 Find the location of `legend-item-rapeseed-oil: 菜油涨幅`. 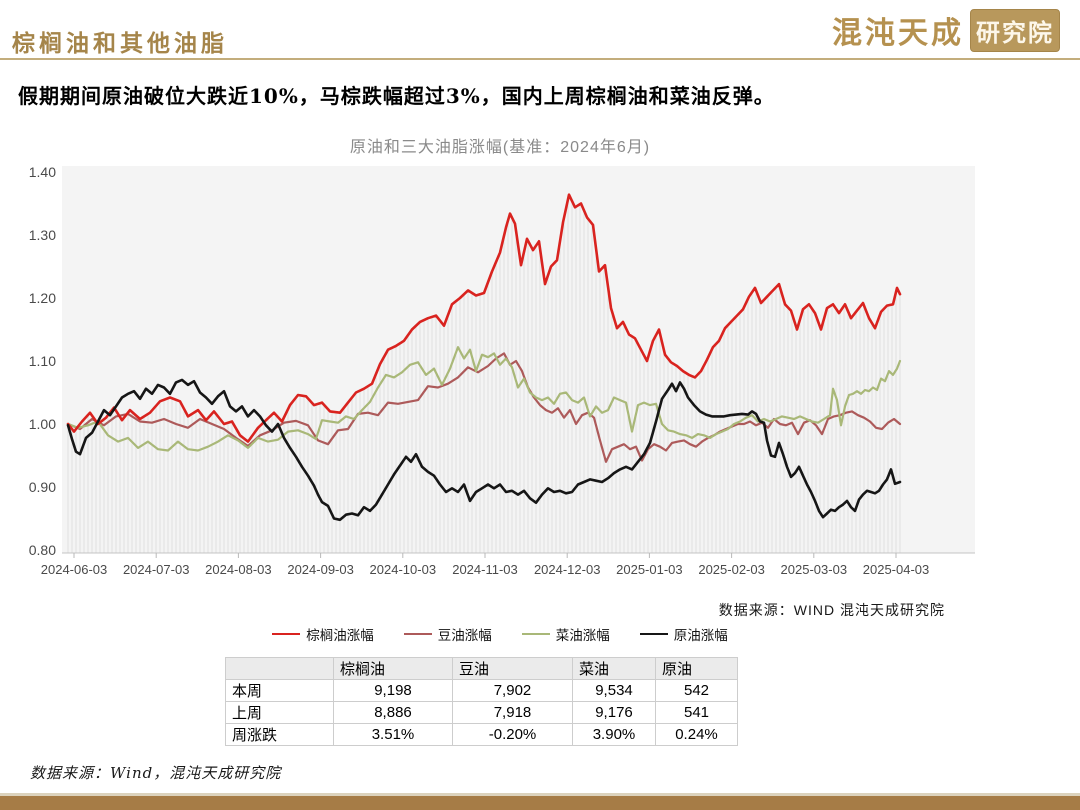

legend-item-rapeseed-oil: 菜油涨幅 is located at coordinates (565, 634).